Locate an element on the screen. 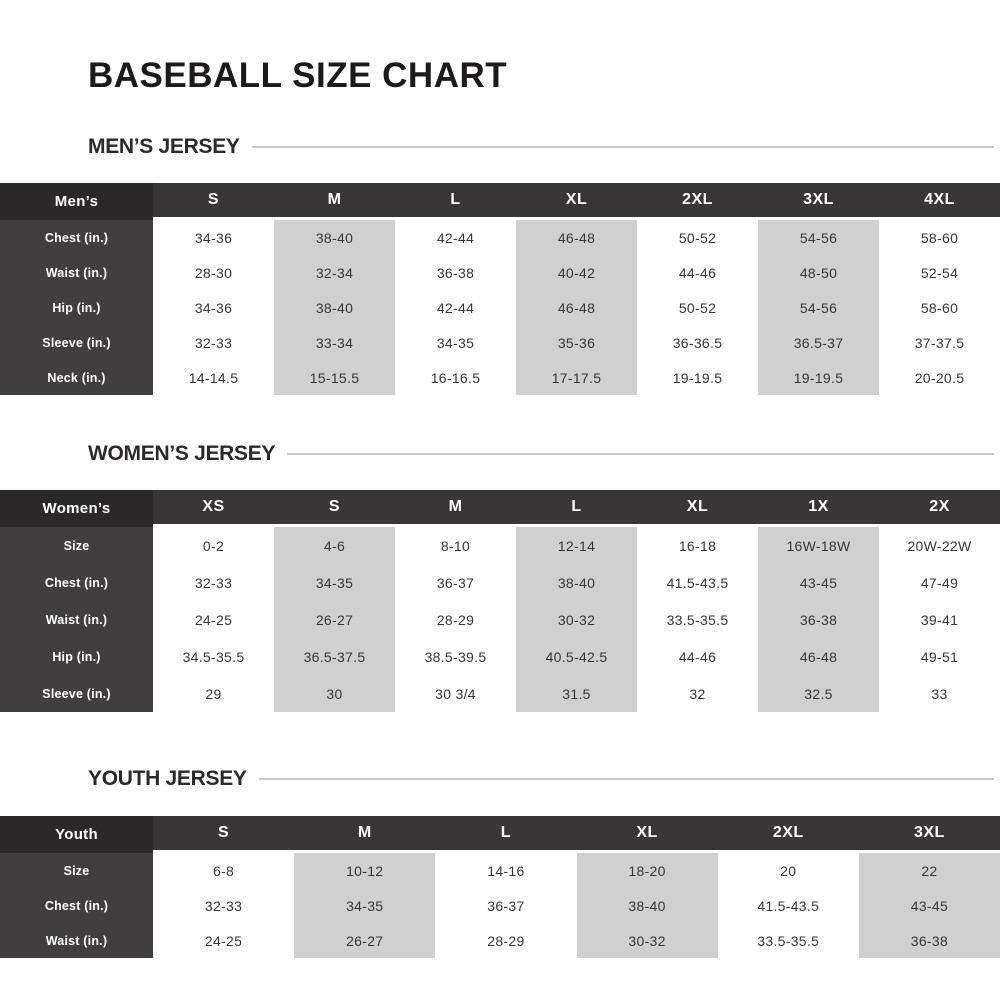  data-cell: 54-56 is located at coordinates (818, 307).